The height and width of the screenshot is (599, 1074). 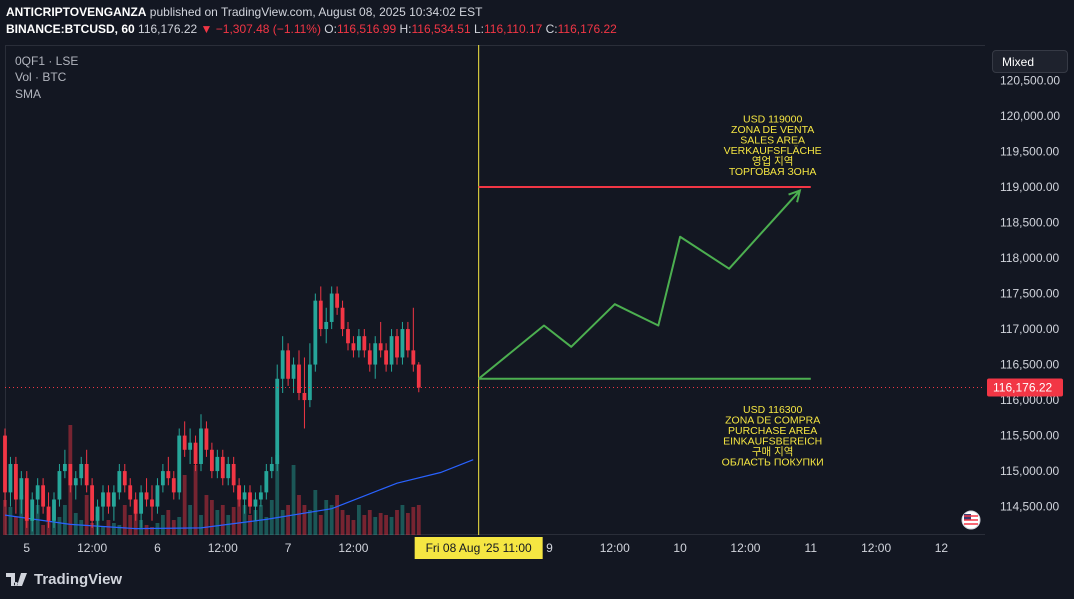 I want to click on last-price-badge-label: 116,176.22, so click(x=1022, y=388).